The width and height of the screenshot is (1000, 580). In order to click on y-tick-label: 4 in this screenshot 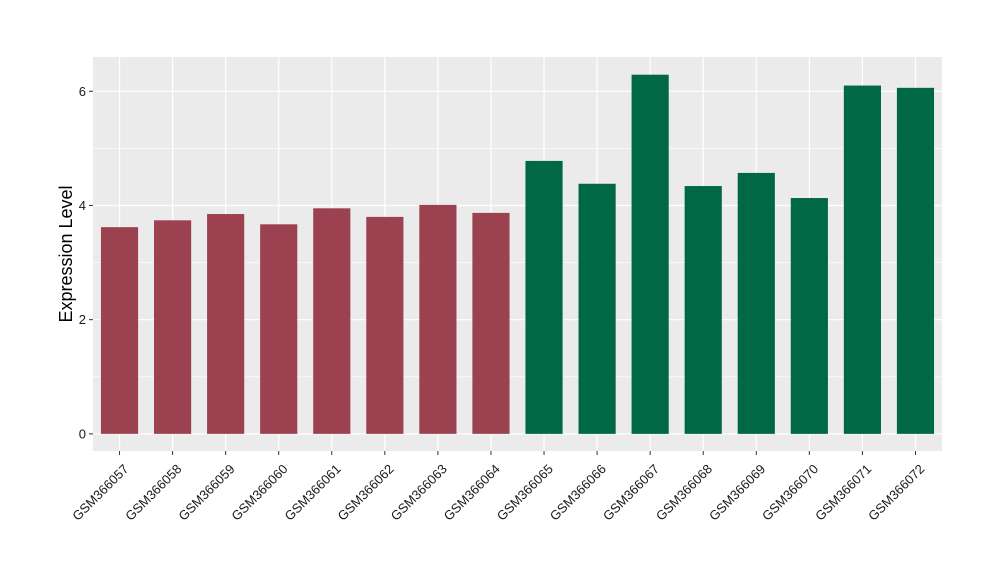, I will do `click(82, 205)`.